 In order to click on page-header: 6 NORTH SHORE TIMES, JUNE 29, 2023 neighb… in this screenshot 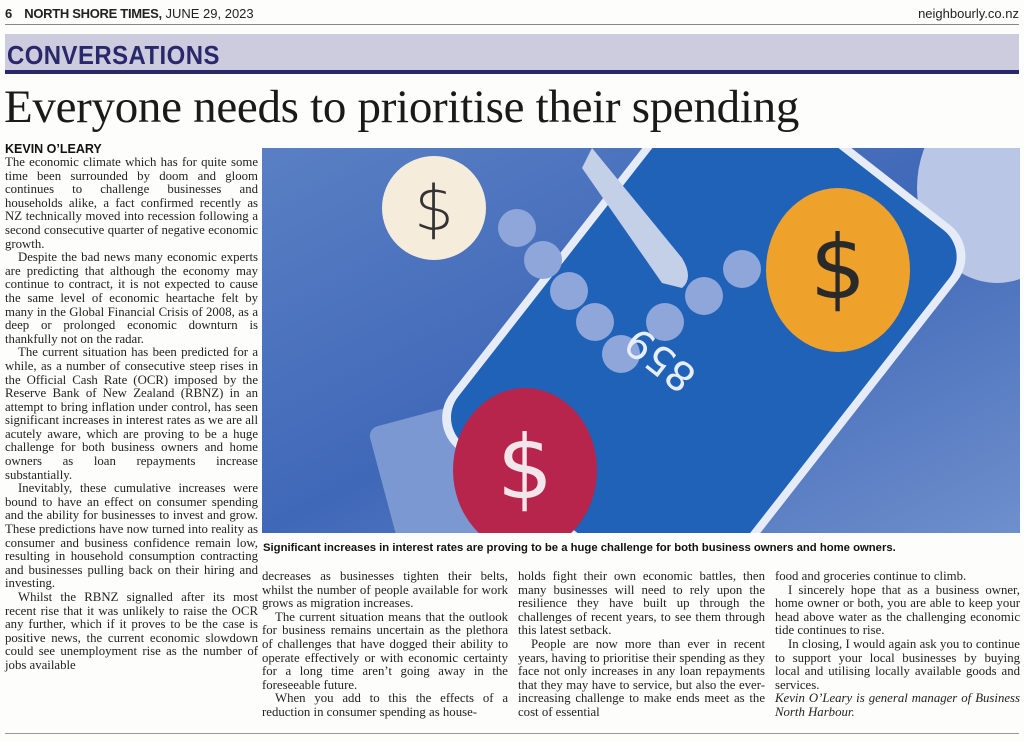, I will do `click(512, 13)`.